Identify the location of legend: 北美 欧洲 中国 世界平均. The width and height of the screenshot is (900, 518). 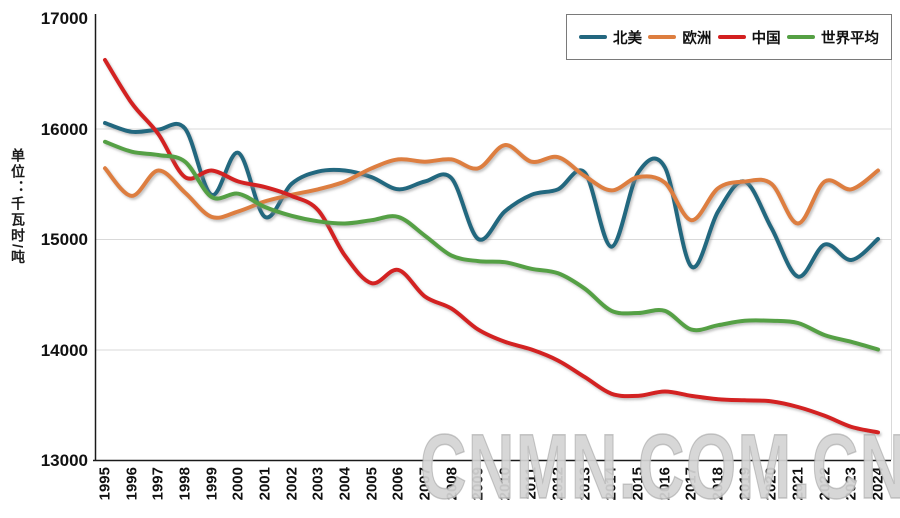
(729, 37).